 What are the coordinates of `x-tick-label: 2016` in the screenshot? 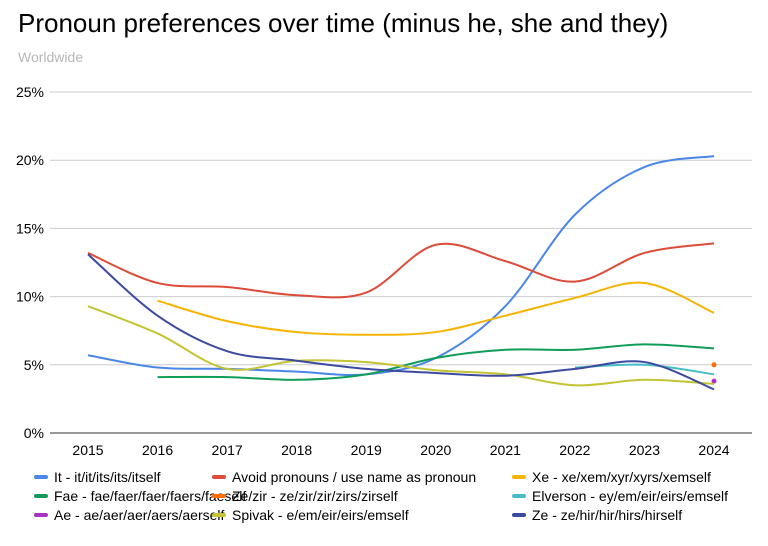 It's located at (157, 450).